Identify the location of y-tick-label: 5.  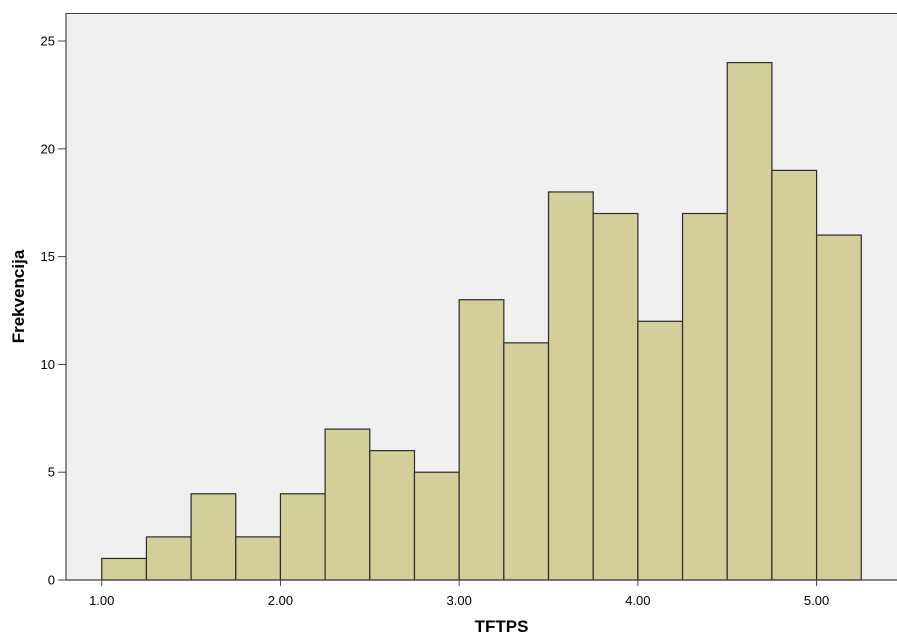
(51, 472).